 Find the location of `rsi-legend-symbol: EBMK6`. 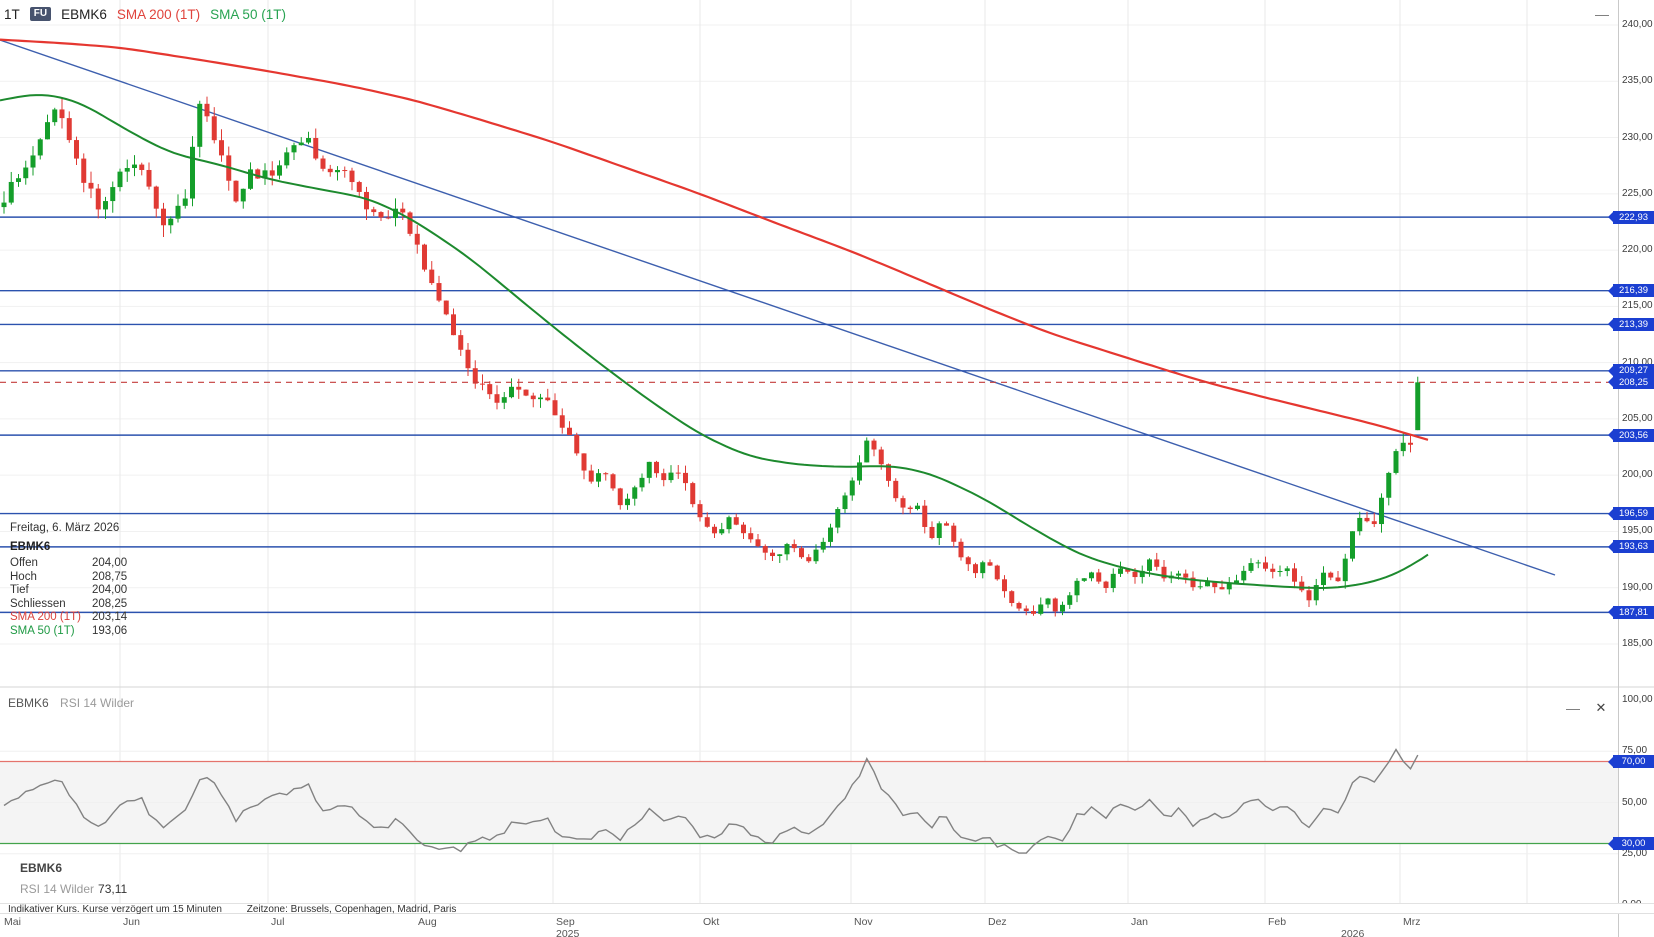

rsi-legend-symbol: EBMK6 is located at coordinates (41, 868).